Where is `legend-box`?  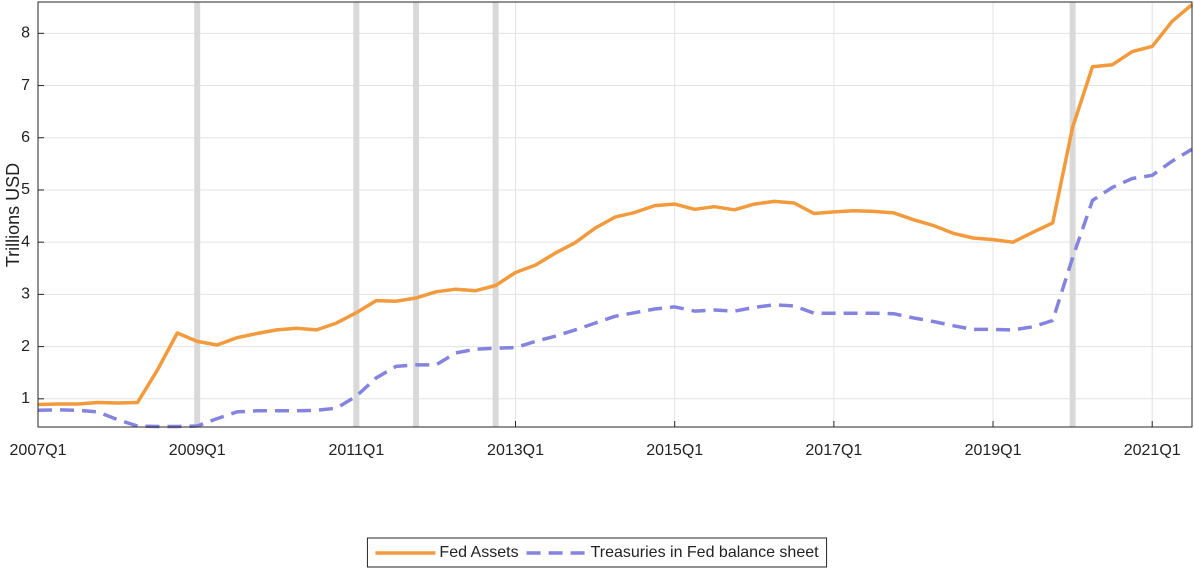 legend-box is located at coordinates (597, 552).